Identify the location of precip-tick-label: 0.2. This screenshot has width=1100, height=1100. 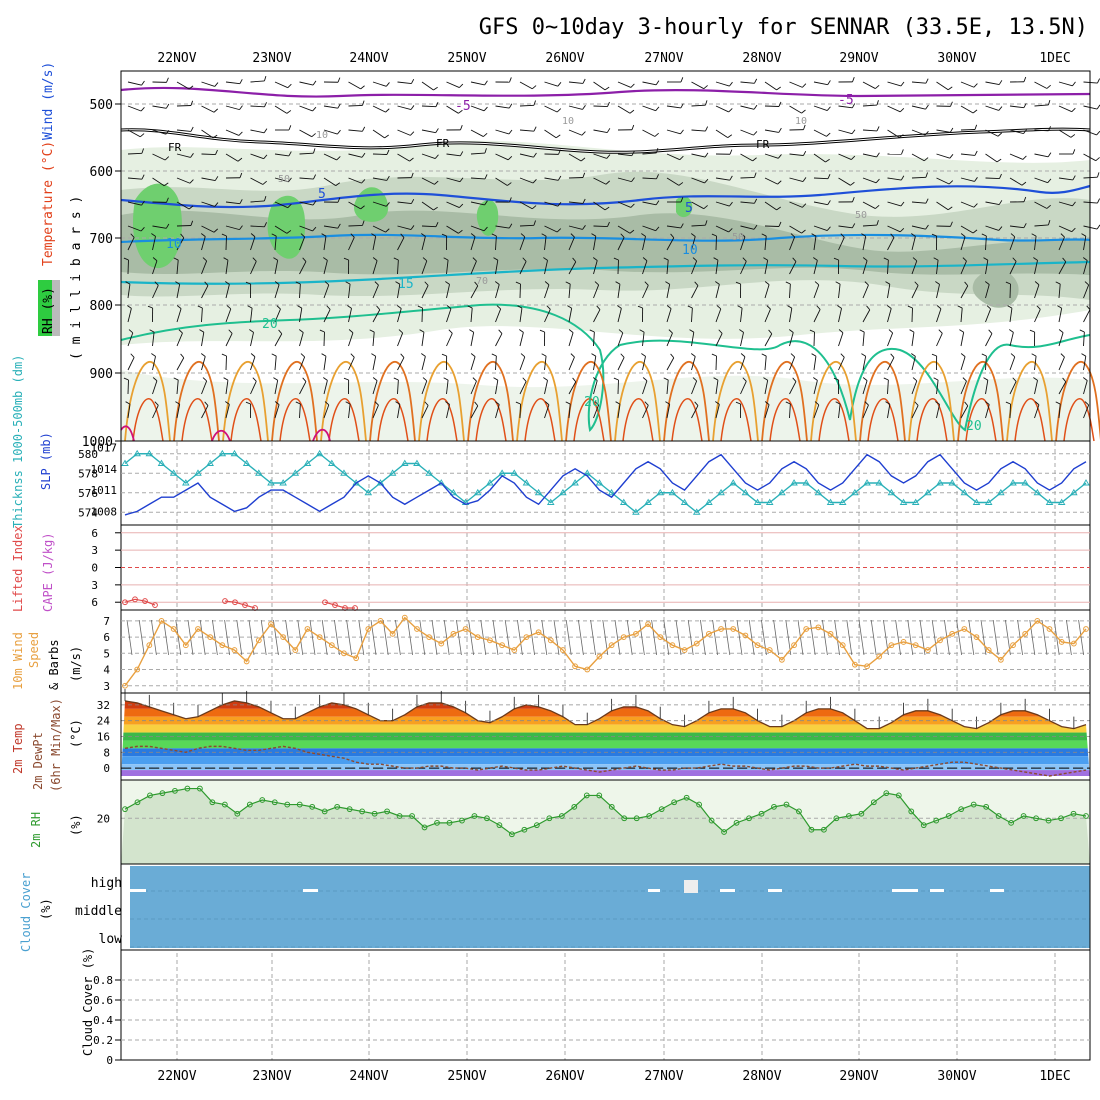
(103, 1040).